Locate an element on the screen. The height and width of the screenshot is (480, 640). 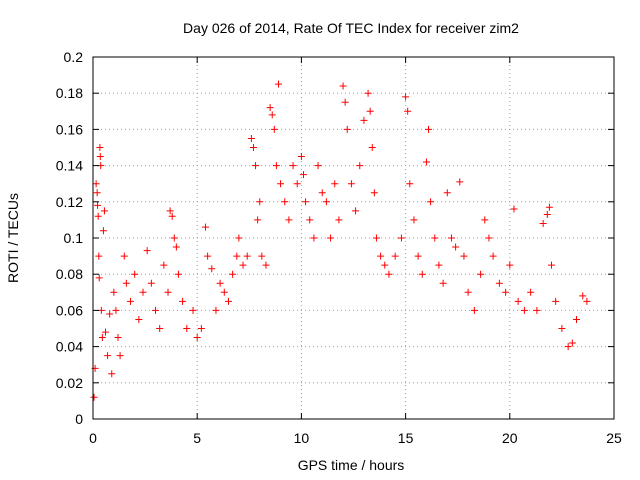
y-tick-label: 0.16 is located at coordinates (69, 129).